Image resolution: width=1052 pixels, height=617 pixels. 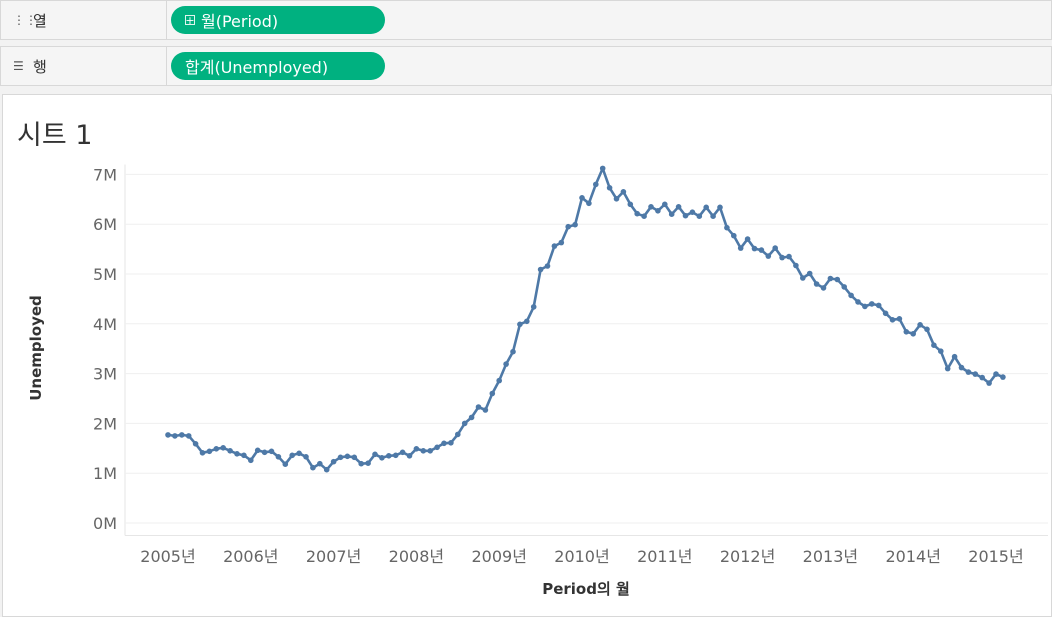 I want to click on x-tick-label: 2014년, so click(x=912, y=556).